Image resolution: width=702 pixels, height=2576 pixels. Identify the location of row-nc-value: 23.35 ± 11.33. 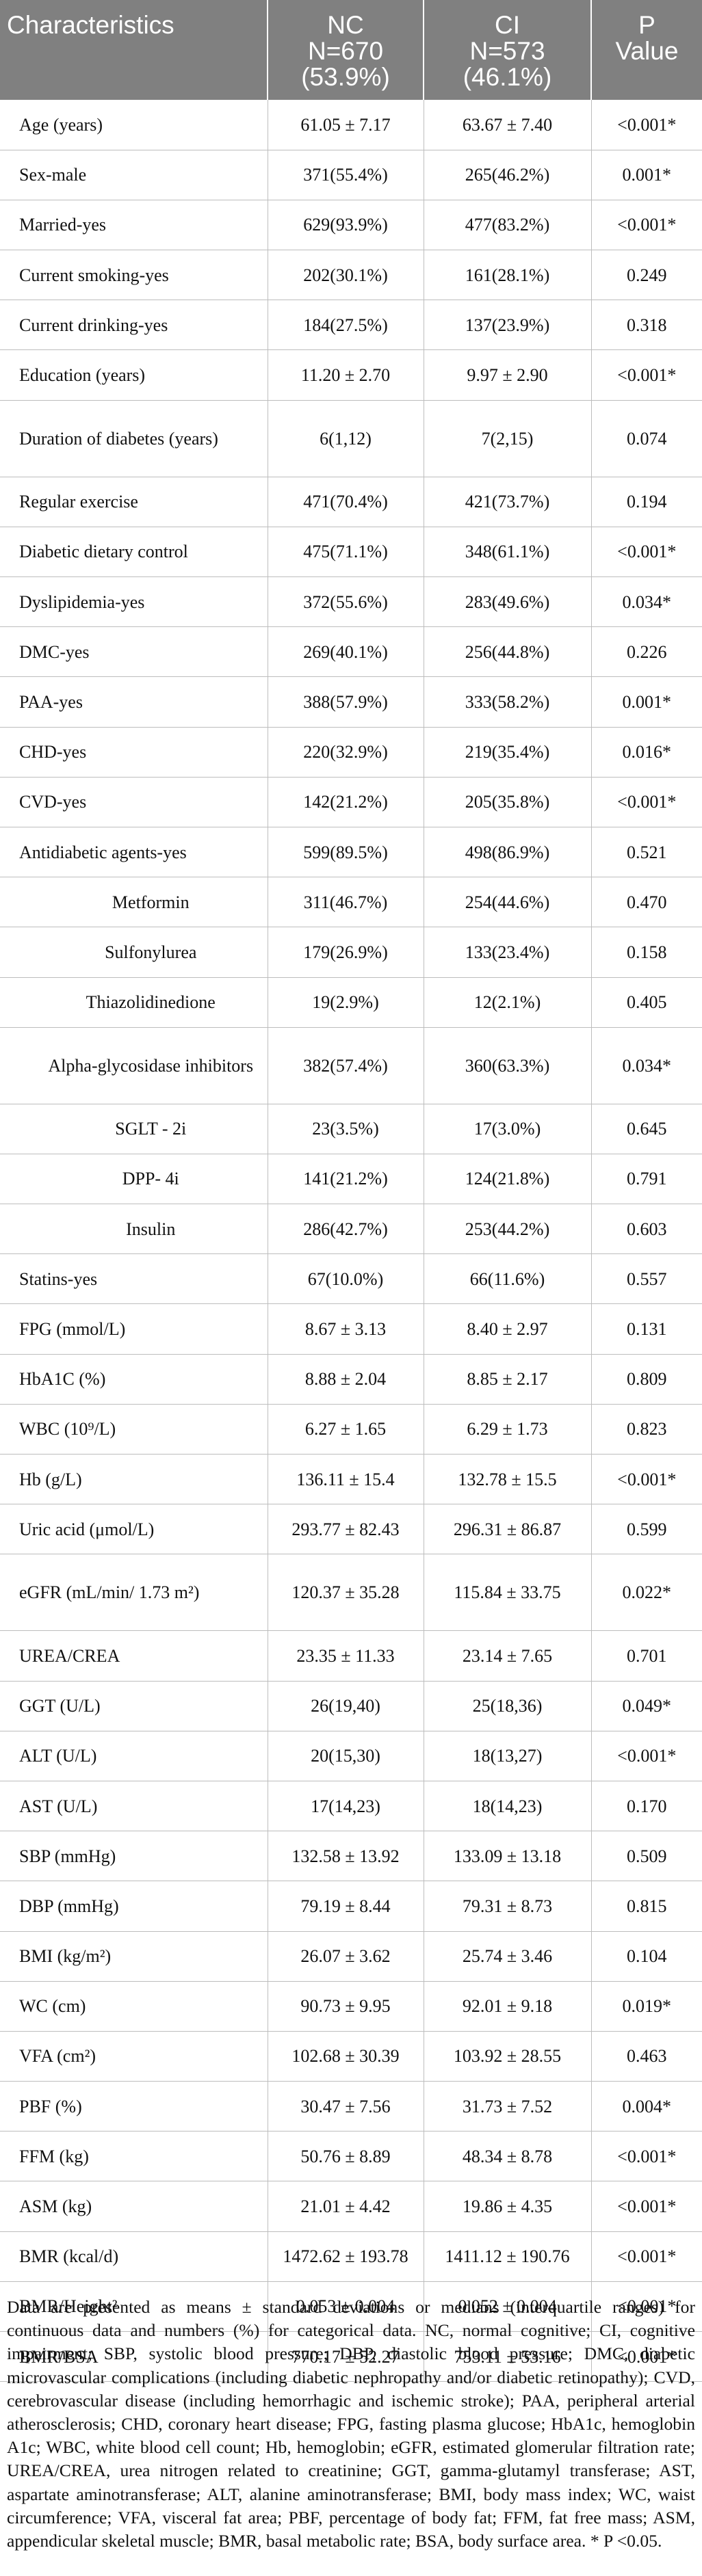
(345, 1656).